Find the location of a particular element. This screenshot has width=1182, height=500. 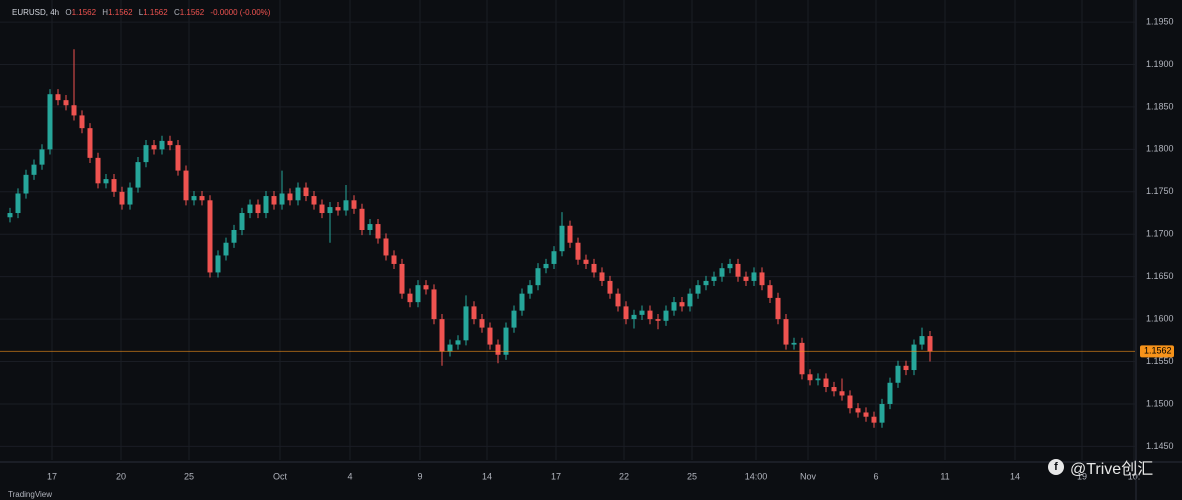

x-tick-label: 11 is located at coordinates (944, 476).